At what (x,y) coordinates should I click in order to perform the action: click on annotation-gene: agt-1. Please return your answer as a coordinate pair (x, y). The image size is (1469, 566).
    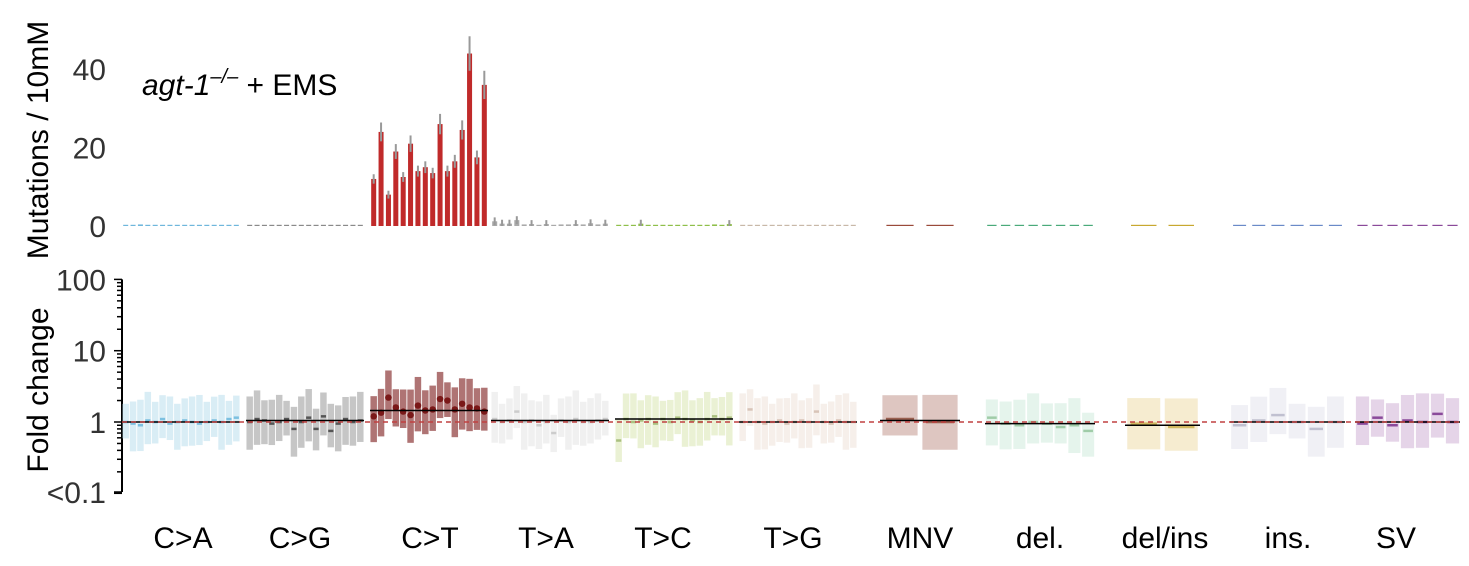
    Looking at the image, I should click on (176, 85).